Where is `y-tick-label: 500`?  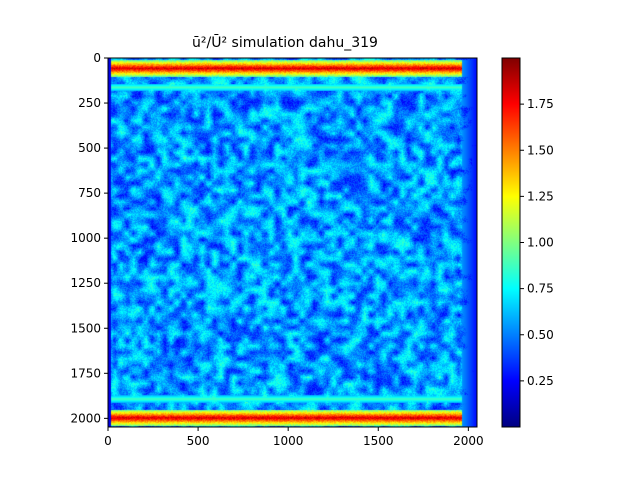
y-tick-label: 500 is located at coordinates (89, 148).